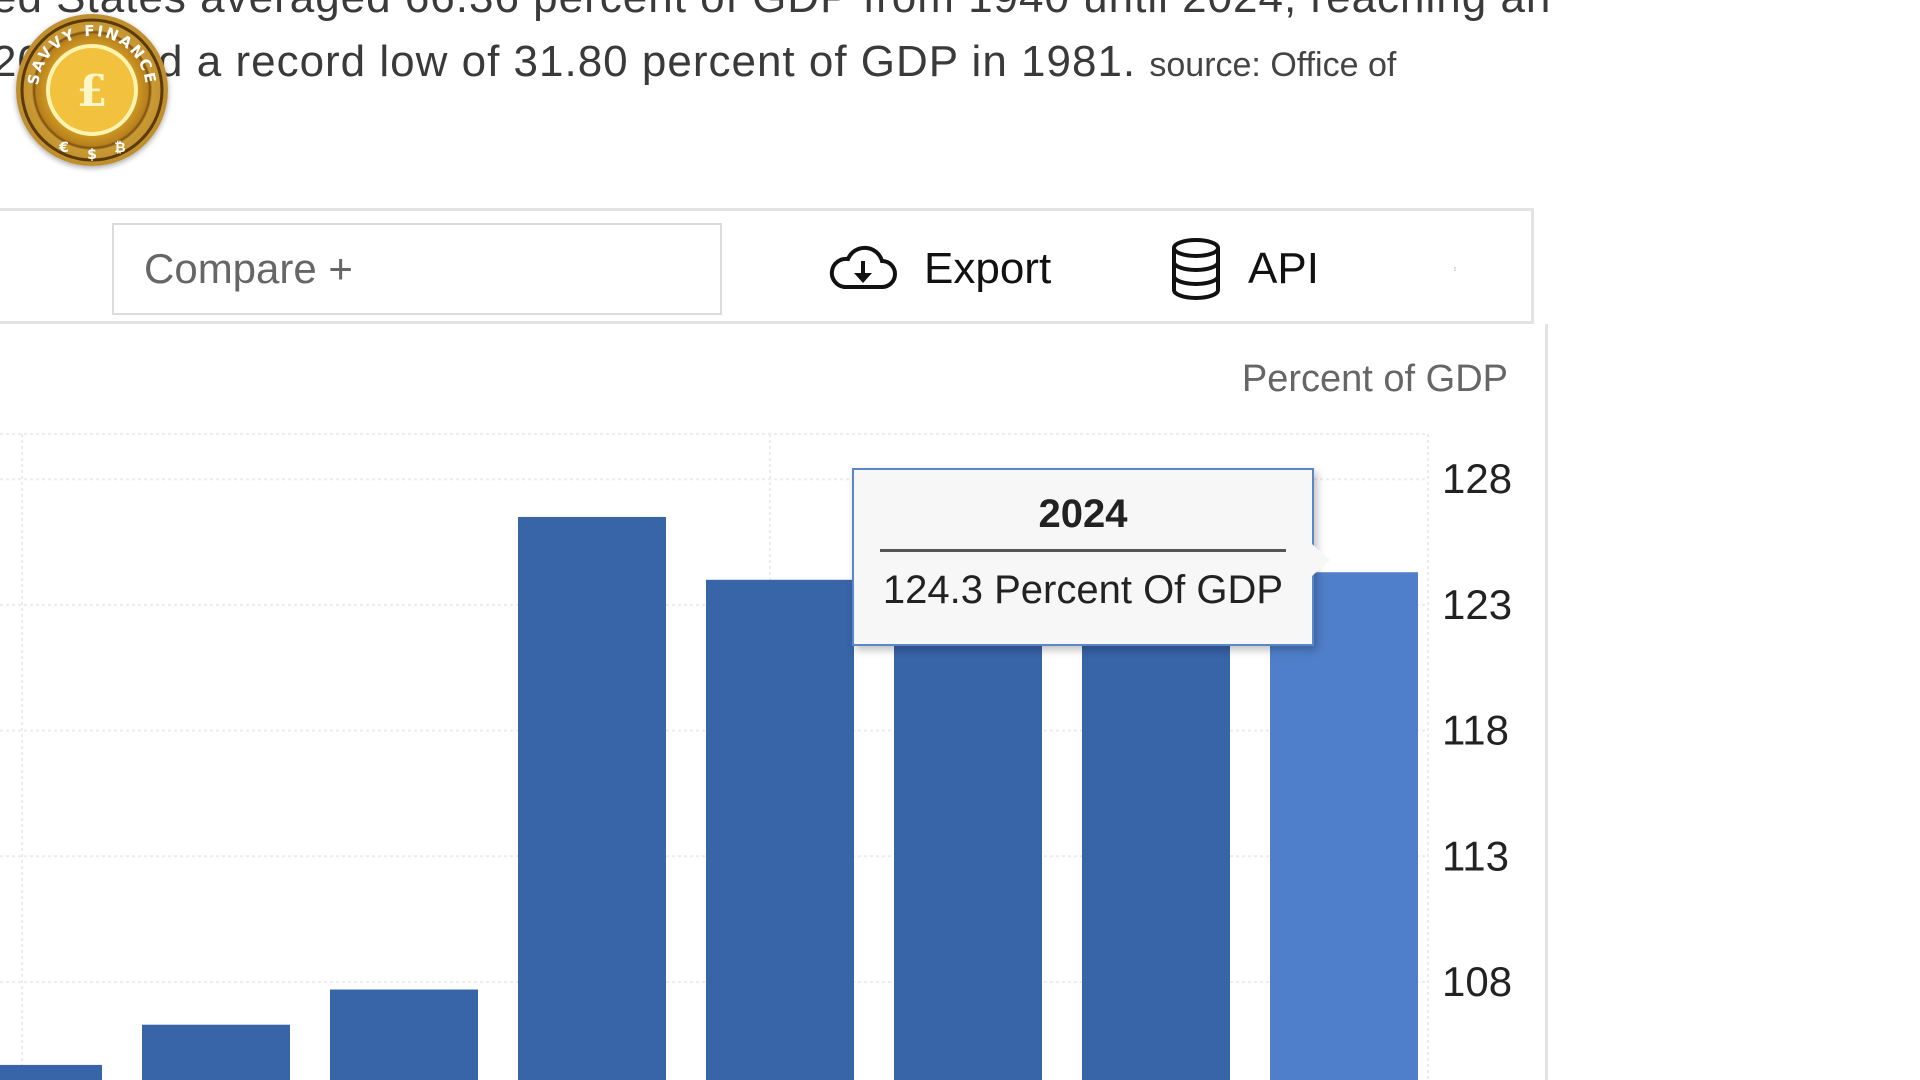 This screenshot has height=1080, width=1920. Describe the element at coordinates (767, 266) in the screenshot. I see `chart-toolbar: Compare + Export API` at that location.